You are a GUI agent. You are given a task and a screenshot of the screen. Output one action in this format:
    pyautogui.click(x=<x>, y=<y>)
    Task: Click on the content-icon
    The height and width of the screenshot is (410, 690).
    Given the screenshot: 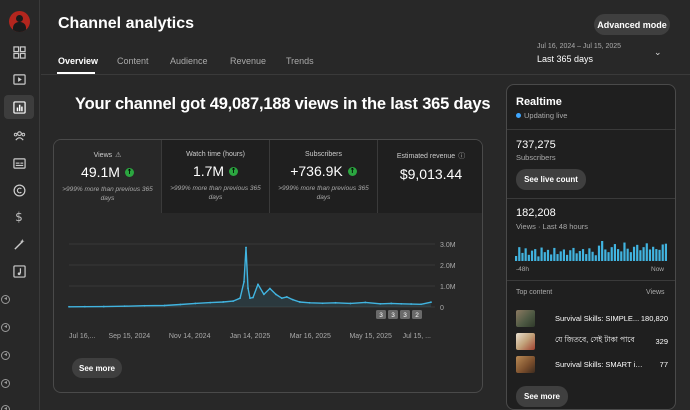 What is the action you would take?
    pyautogui.click(x=19, y=79)
    